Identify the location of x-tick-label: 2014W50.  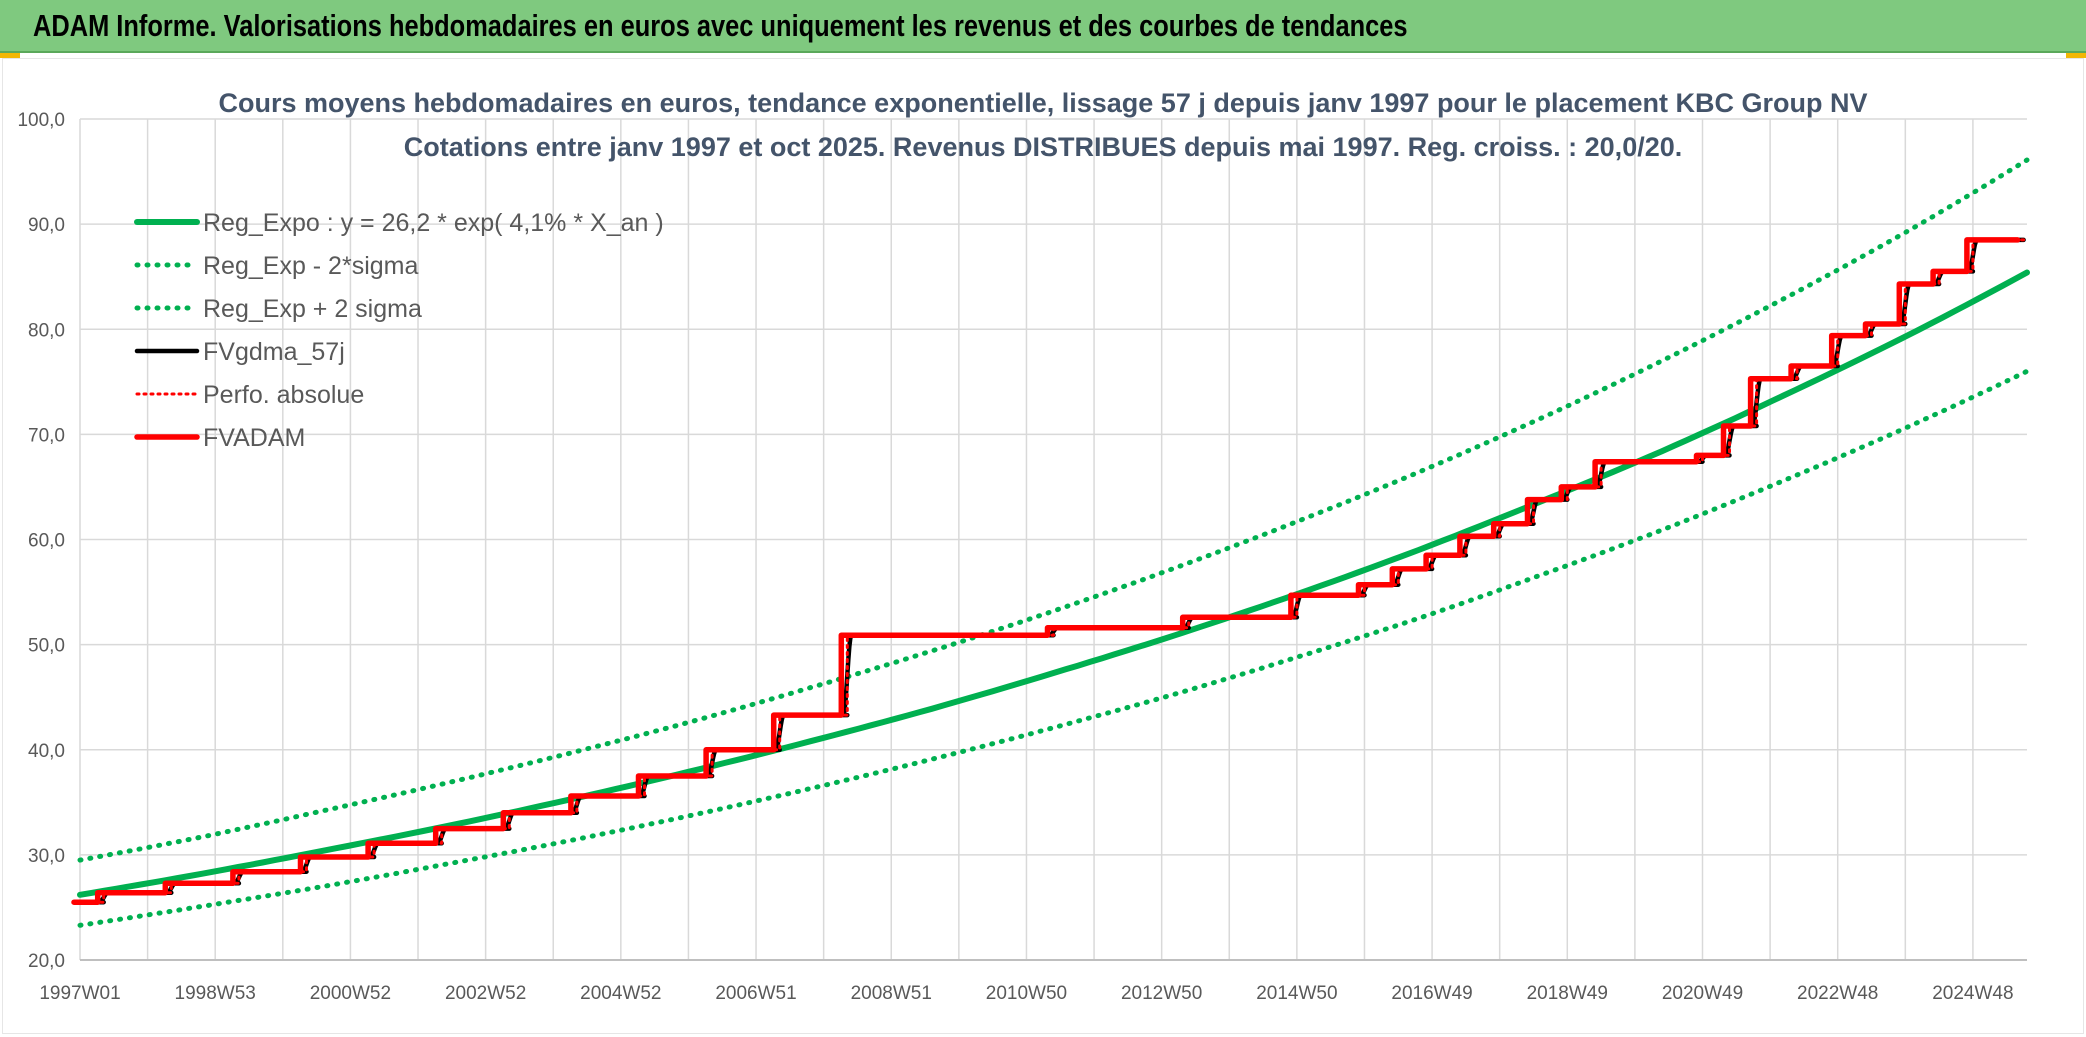
(1296, 993).